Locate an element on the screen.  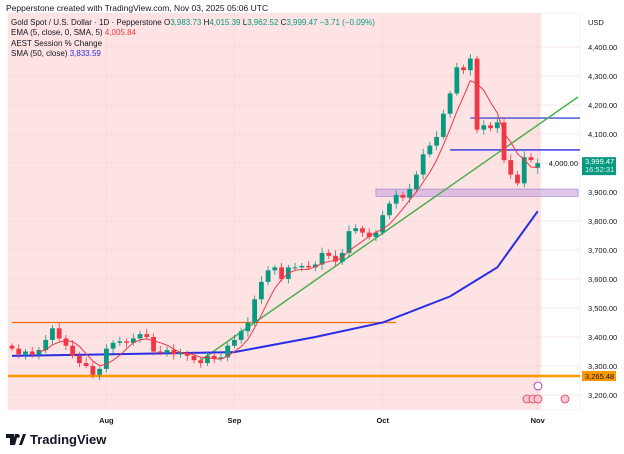
low-label: L is located at coordinates (245, 22).